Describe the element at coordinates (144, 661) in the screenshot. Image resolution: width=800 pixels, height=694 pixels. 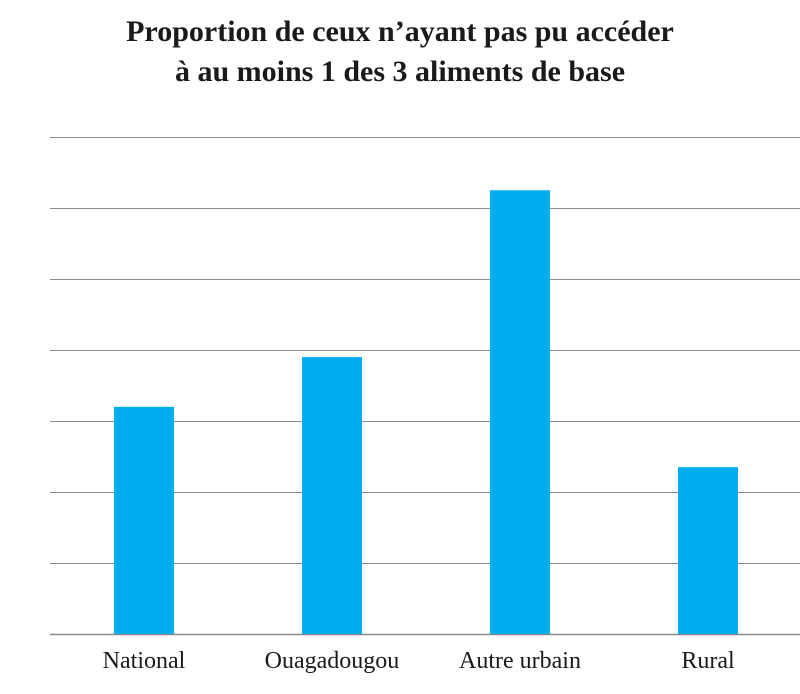
I see `category-label: National` at that location.